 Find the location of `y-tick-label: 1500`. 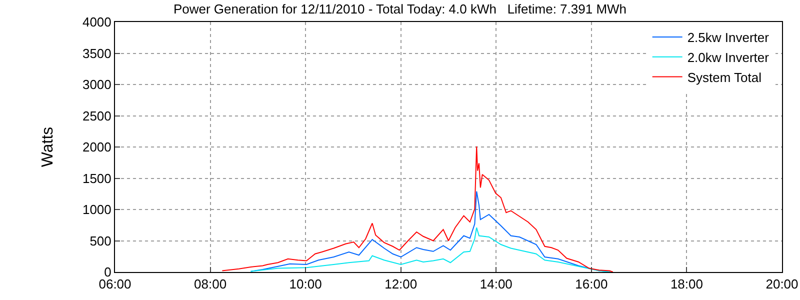

y-tick-label: 1500 is located at coordinates (97, 178).